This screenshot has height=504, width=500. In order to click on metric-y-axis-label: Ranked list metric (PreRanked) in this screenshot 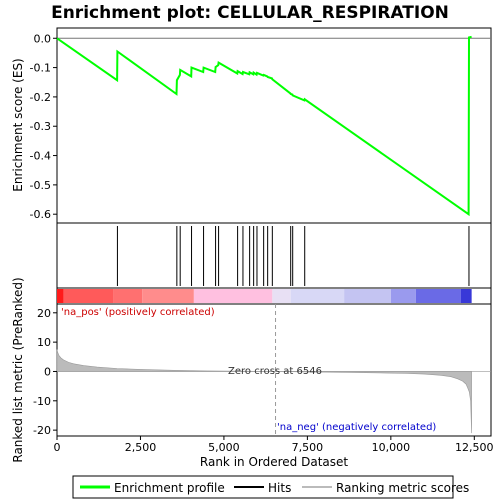, I will do `click(18, 369)`.